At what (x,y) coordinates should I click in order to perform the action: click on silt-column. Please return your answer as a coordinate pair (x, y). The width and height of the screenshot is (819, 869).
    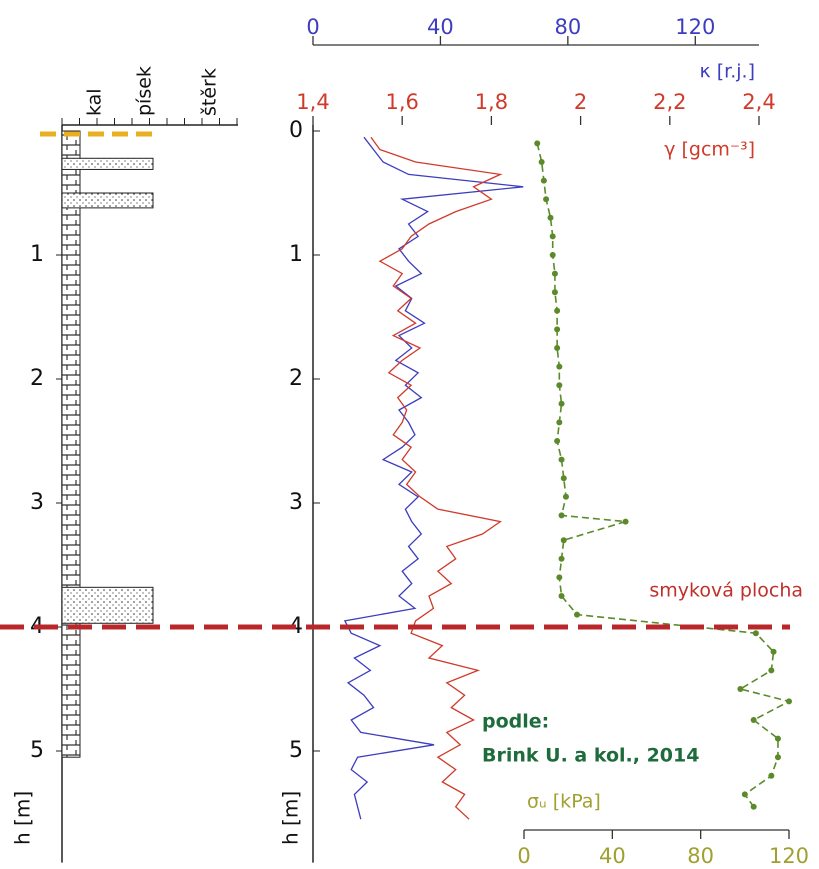
    Looking at the image, I should click on (71, 444).